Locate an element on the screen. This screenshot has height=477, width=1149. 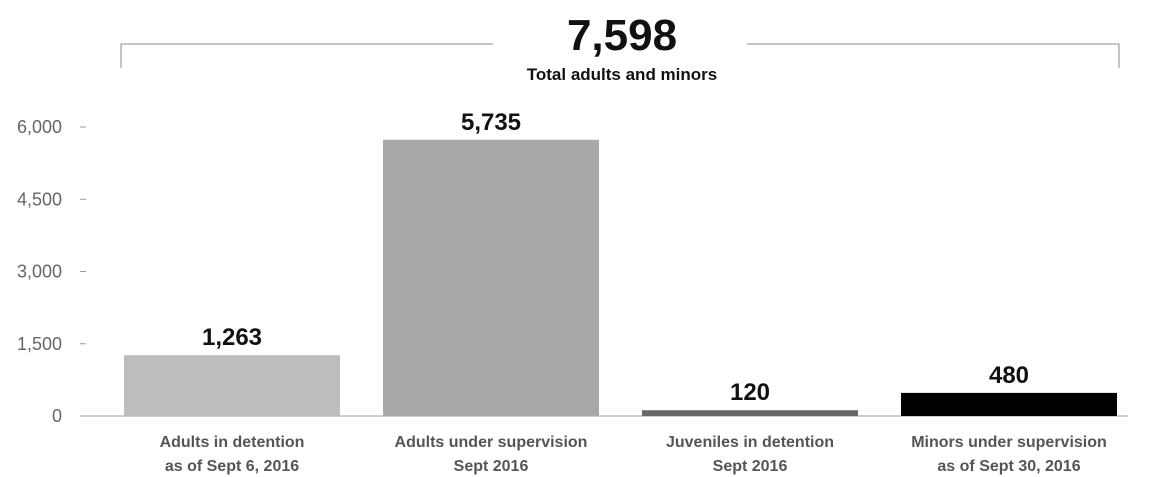
y-tick-label: 0 is located at coordinates (57, 416).